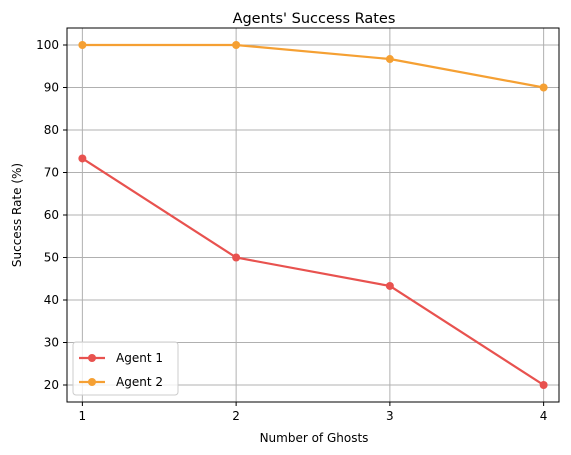 The width and height of the screenshot is (571, 455). What do you see at coordinates (314, 19) in the screenshot?
I see `chart-title: Agents' Success Rates` at bounding box center [314, 19].